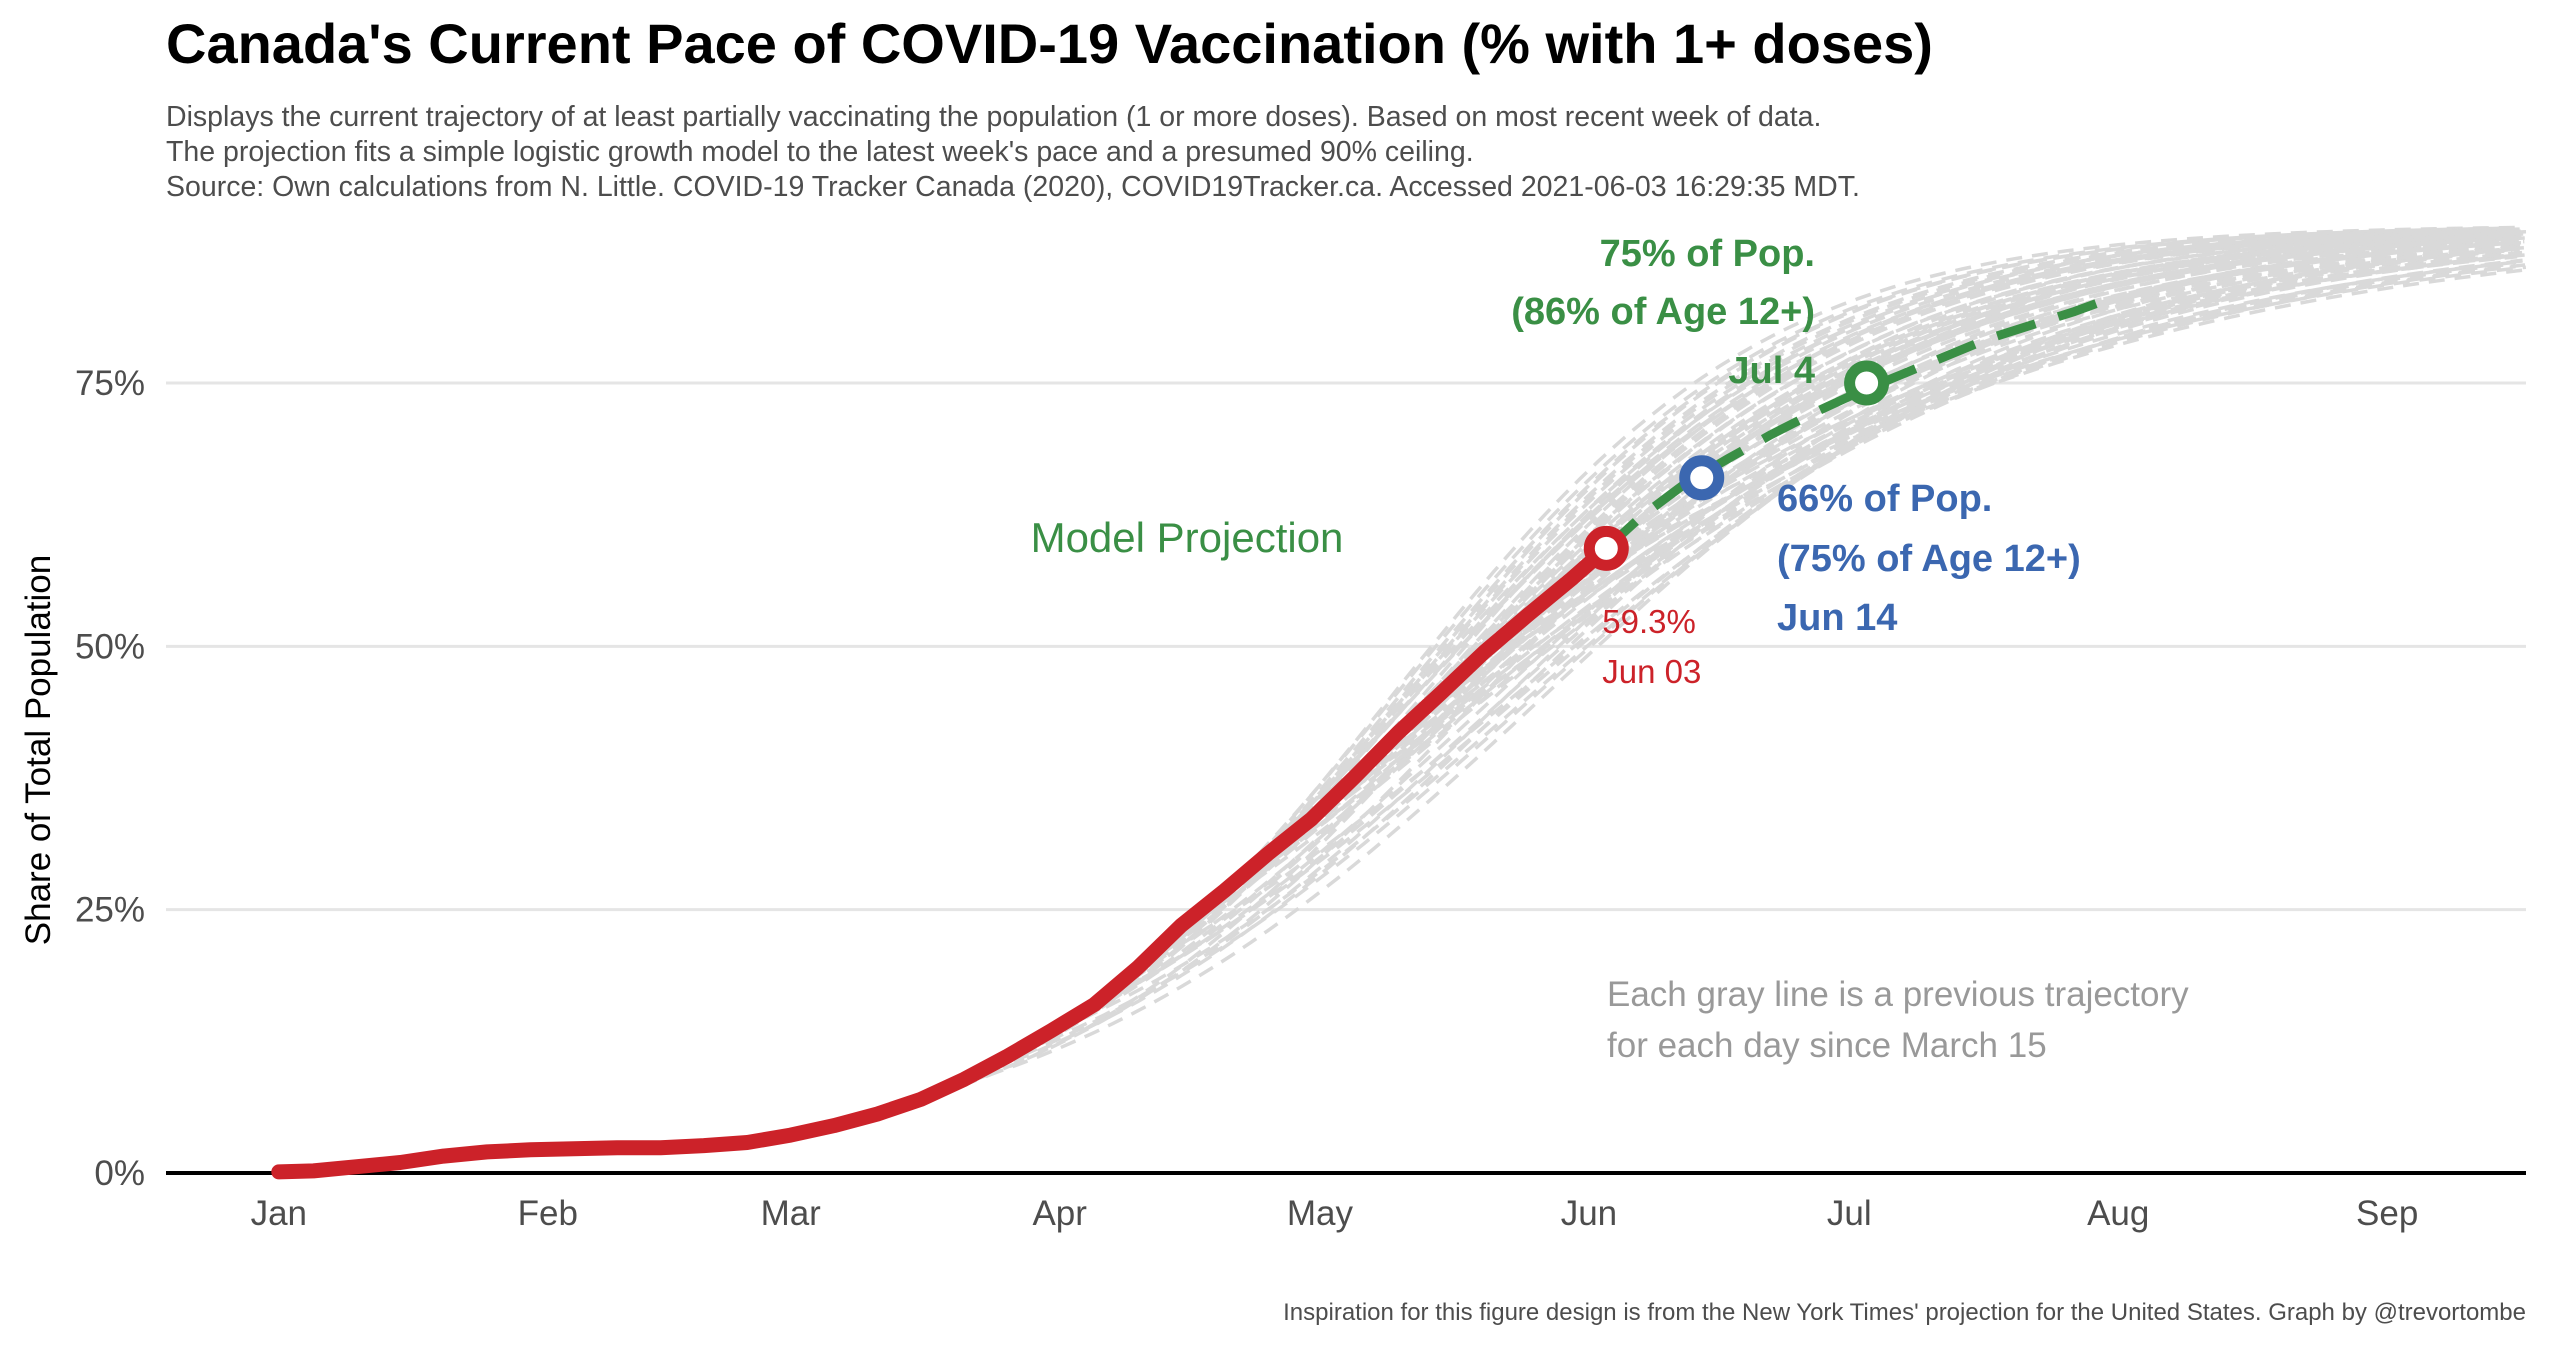 The image size is (2550, 1350). I want to click on y-tick-label: 50%, so click(110, 646).